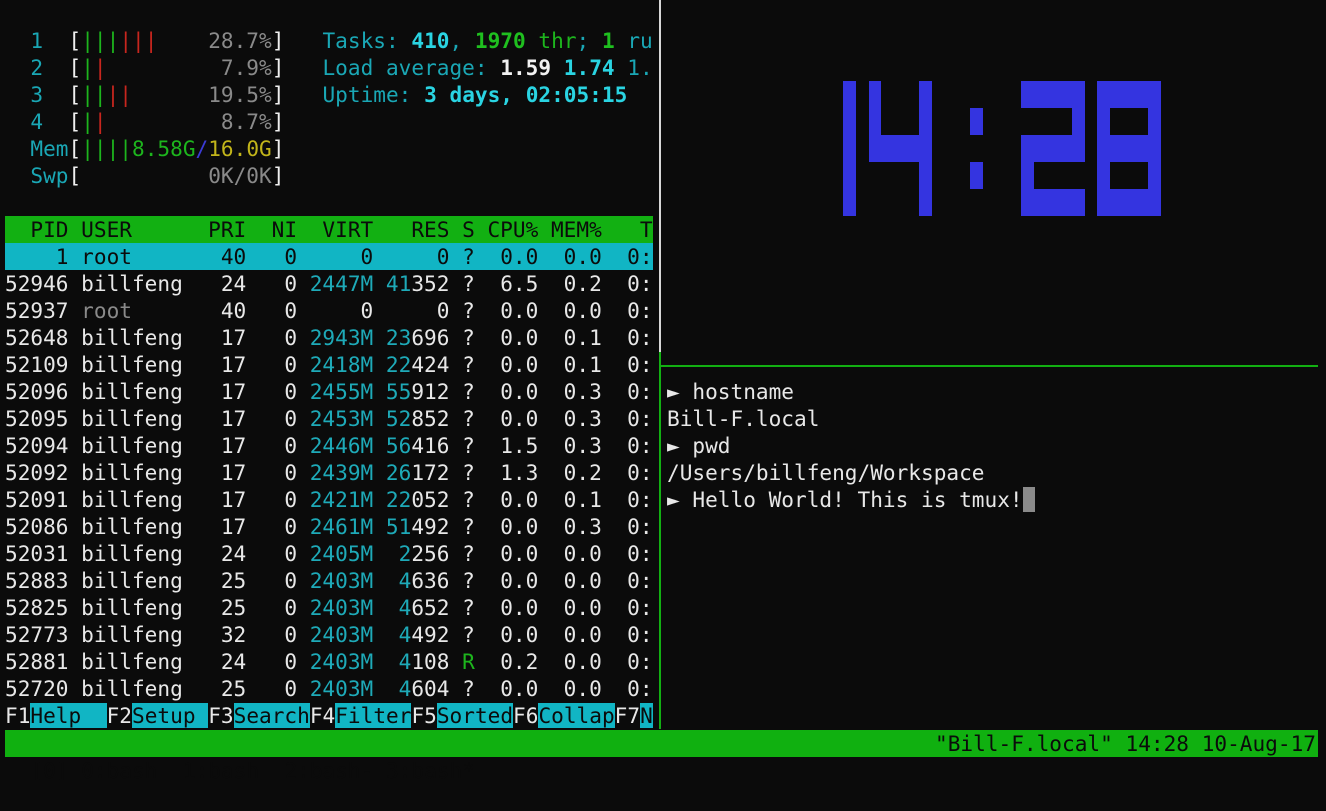 The height and width of the screenshot is (811, 1326). I want to click on fkey-key: F3, so click(221, 715).